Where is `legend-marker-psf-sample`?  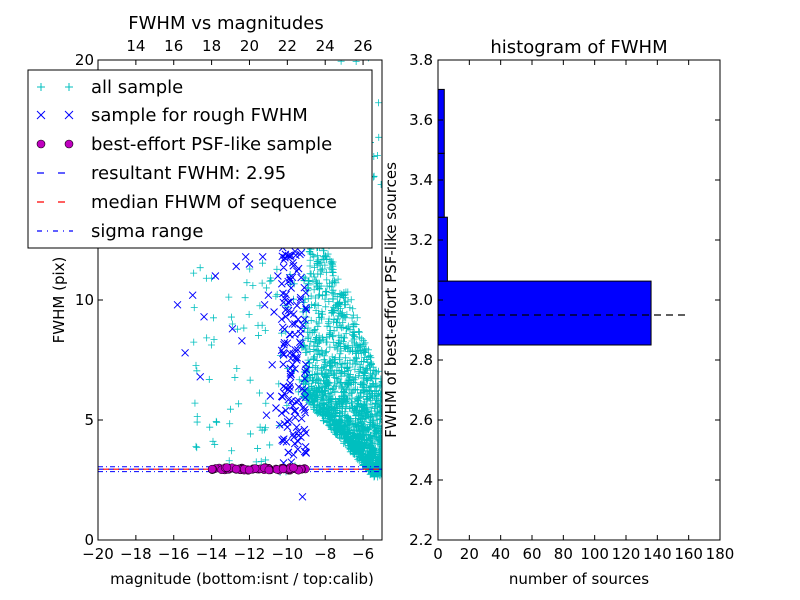
legend-marker-psf-sample is located at coordinates (55, 144).